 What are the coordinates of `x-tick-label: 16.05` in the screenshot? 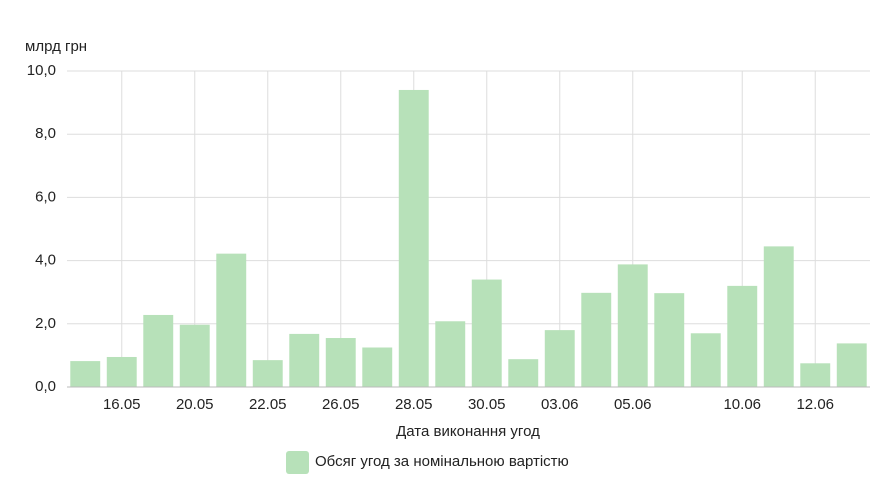 It's located at (122, 404).